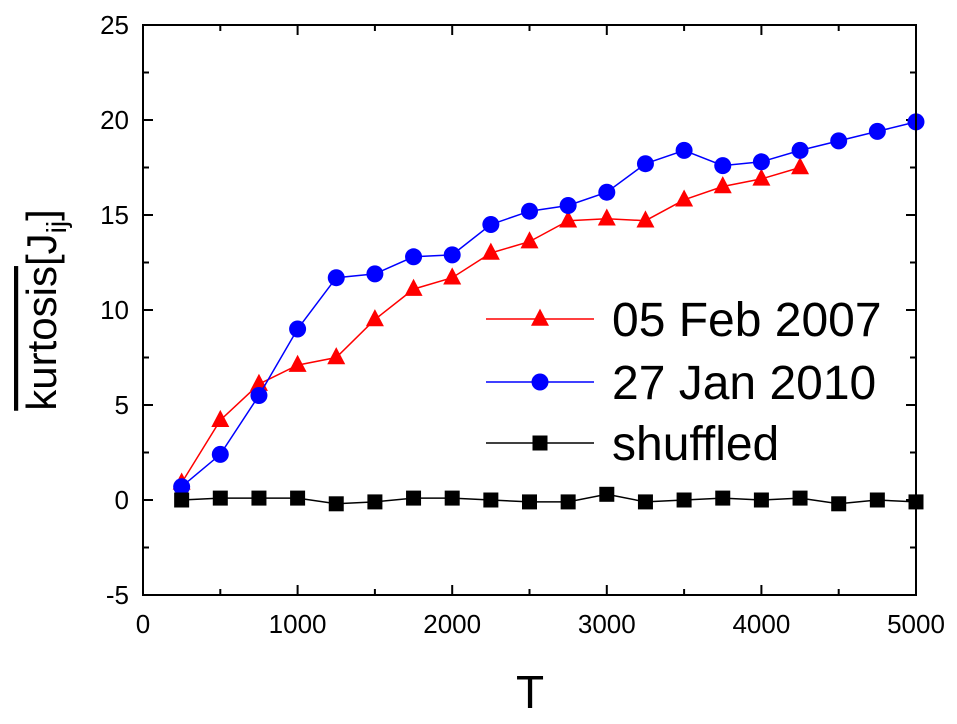 This screenshot has width=957, height=724. What do you see at coordinates (540, 443) in the screenshot?
I see `legend-marker-square` at bounding box center [540, 443].